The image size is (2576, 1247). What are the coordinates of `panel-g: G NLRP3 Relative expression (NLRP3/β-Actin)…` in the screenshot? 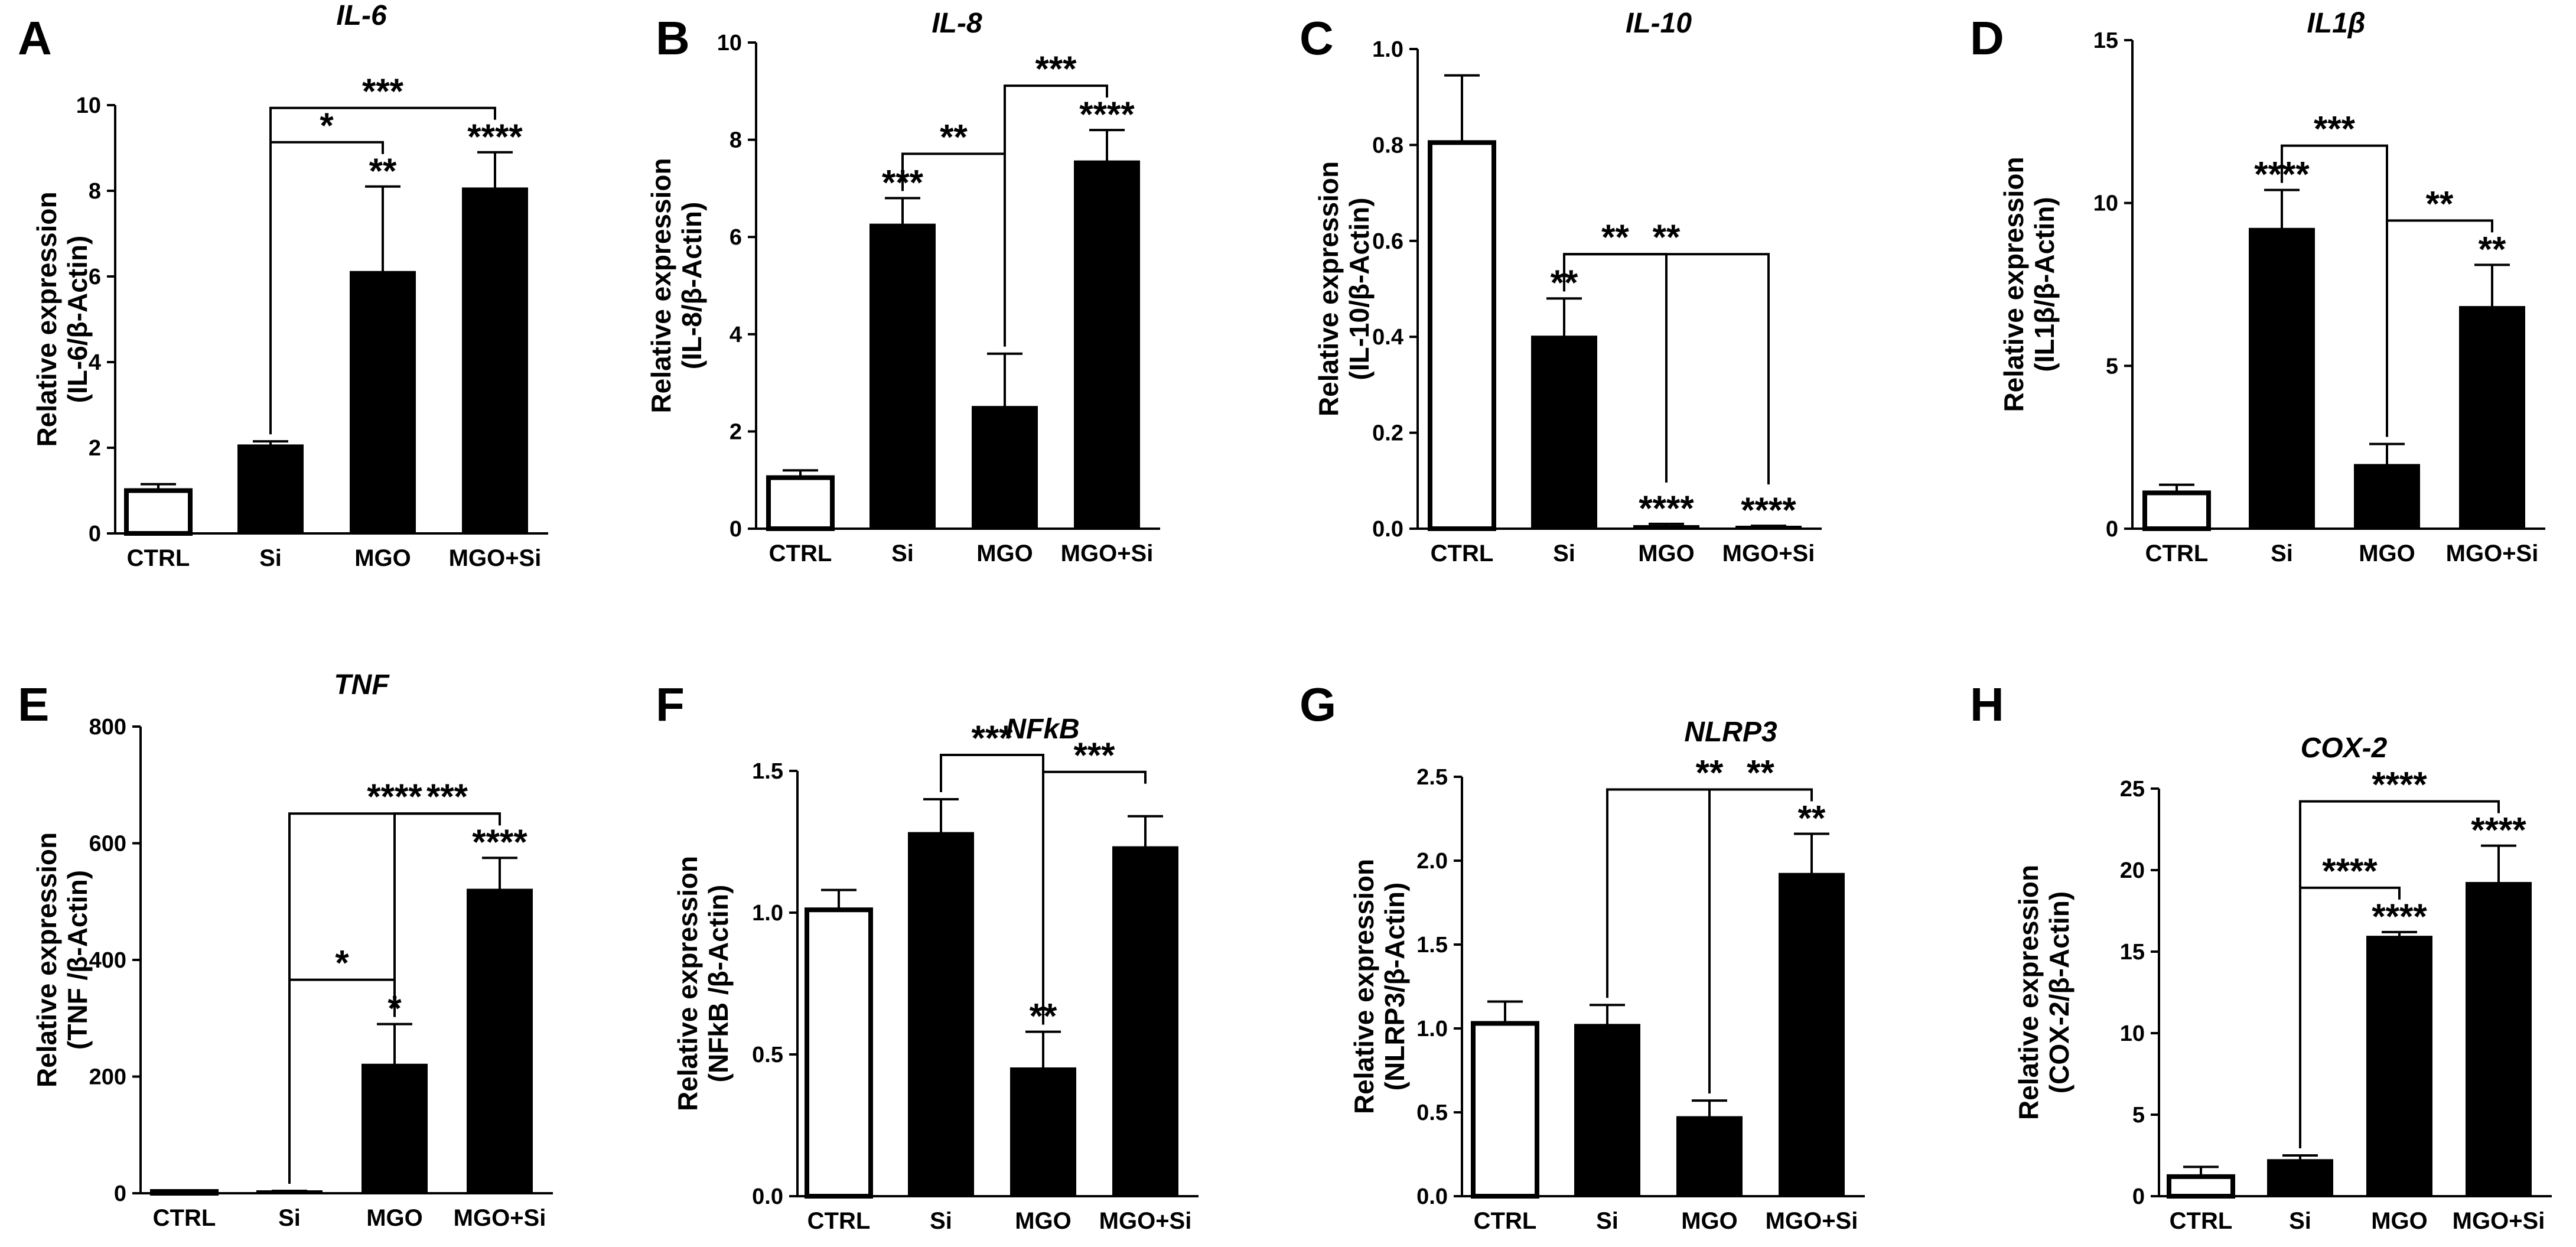 It's located at (1582, 956).